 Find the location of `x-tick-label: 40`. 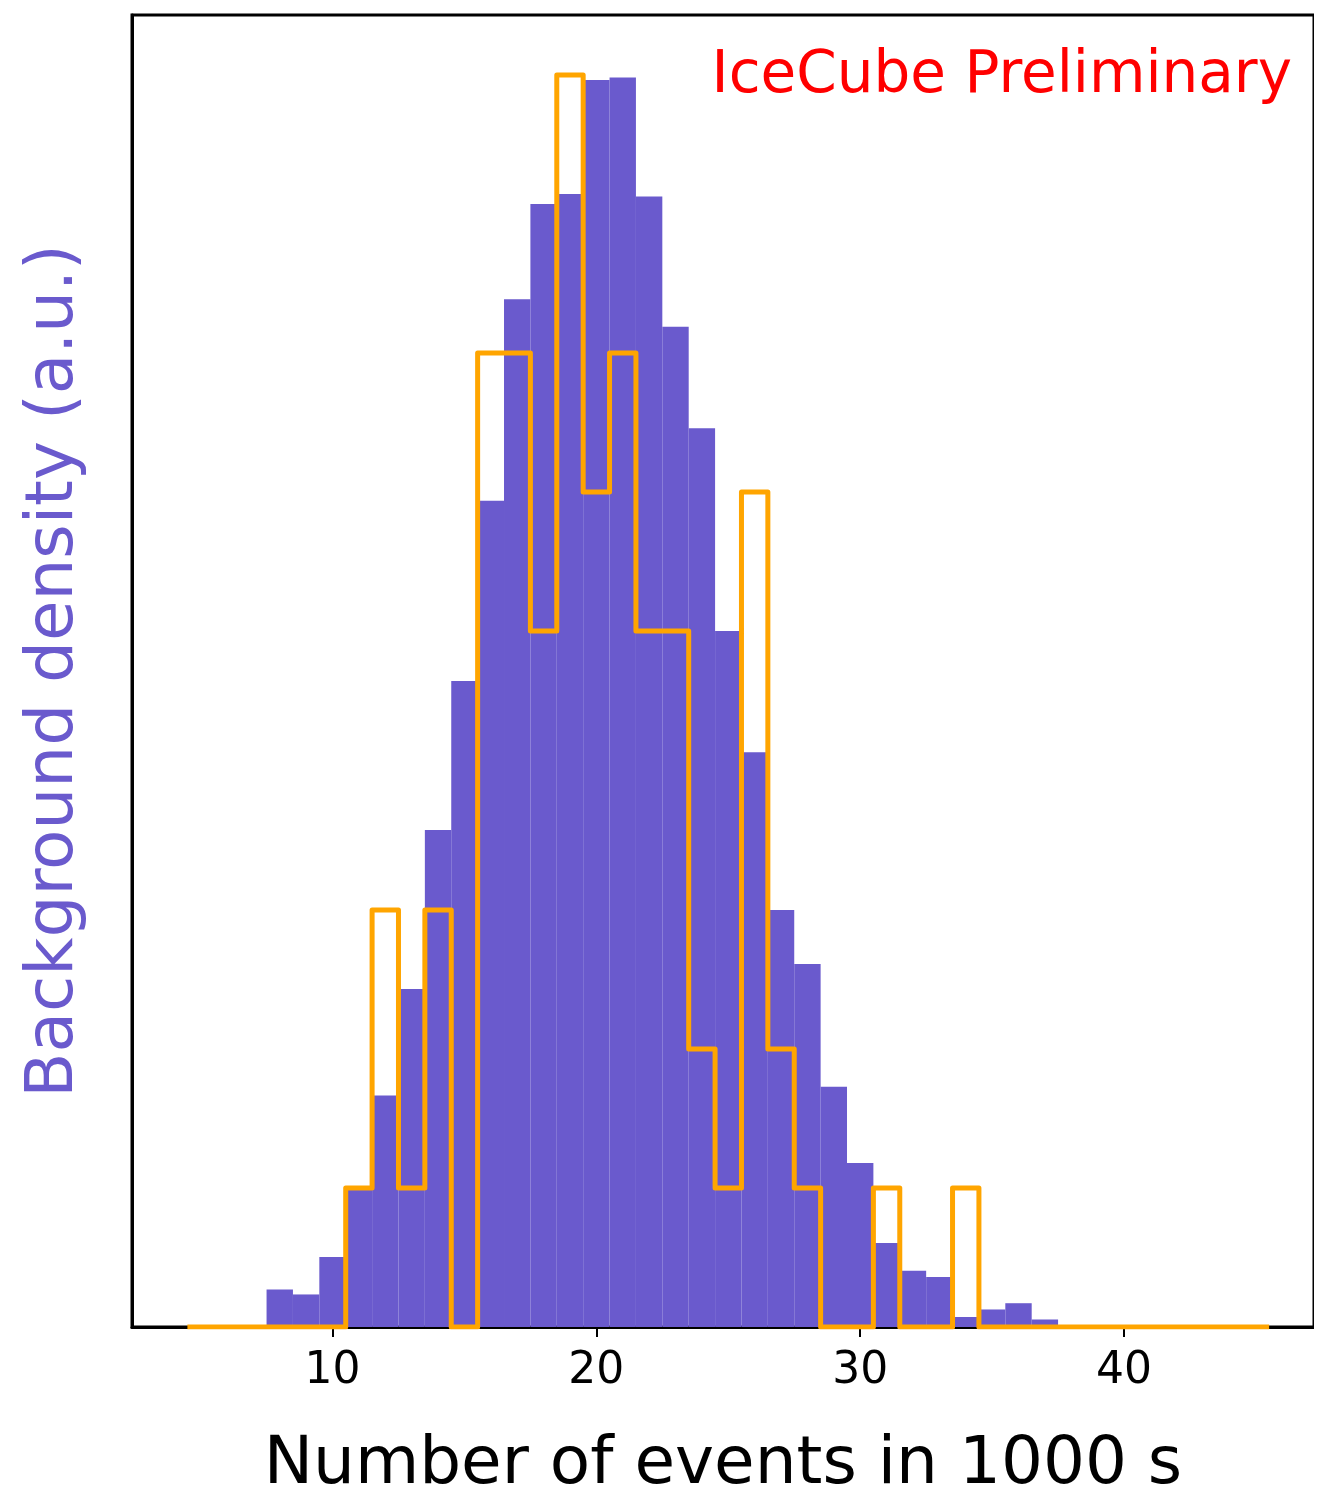

x-tick-label: 40 is located at coordinates (1124, 1367).